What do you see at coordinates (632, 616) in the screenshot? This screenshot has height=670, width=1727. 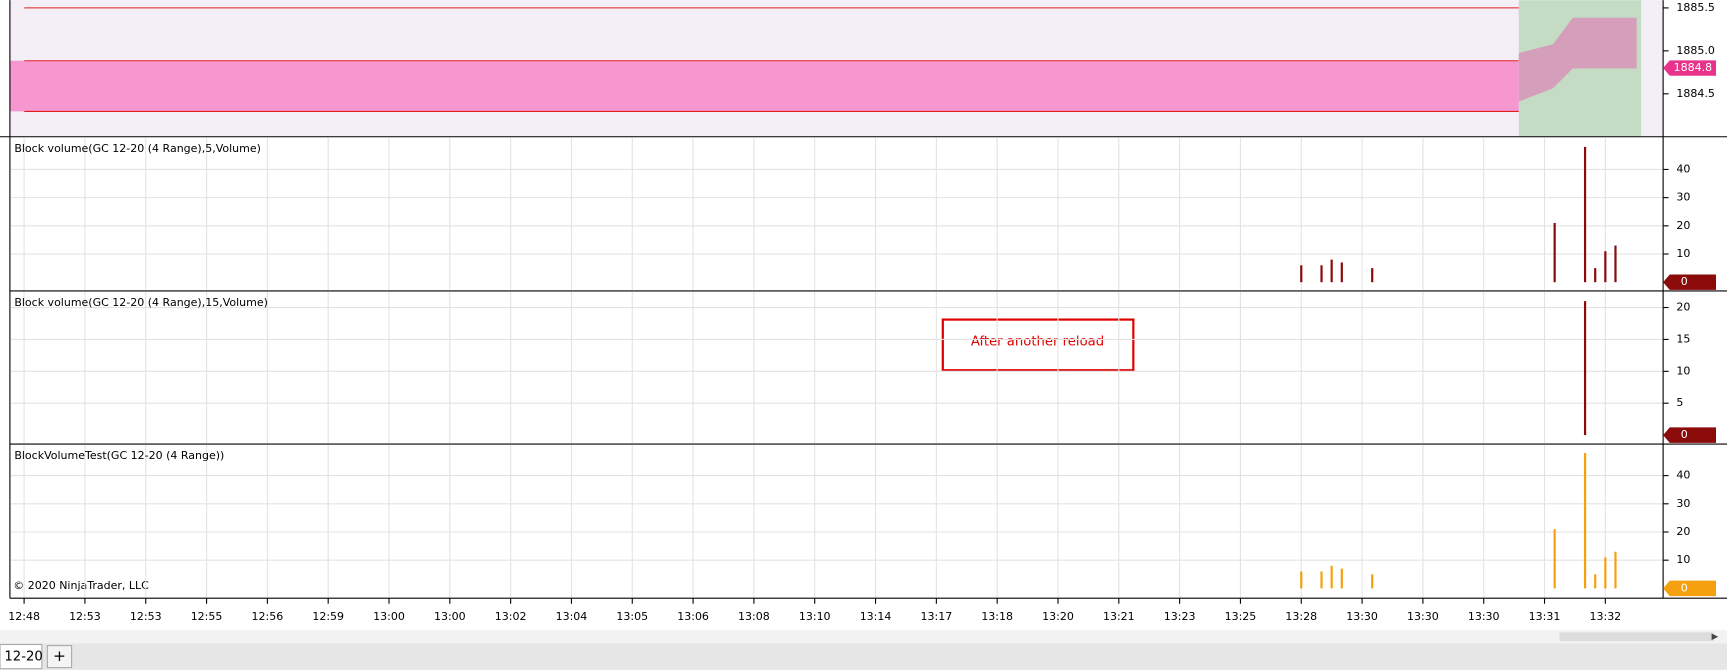 I see `x-tick-label: 13:05` at bounding box center [632, 616].